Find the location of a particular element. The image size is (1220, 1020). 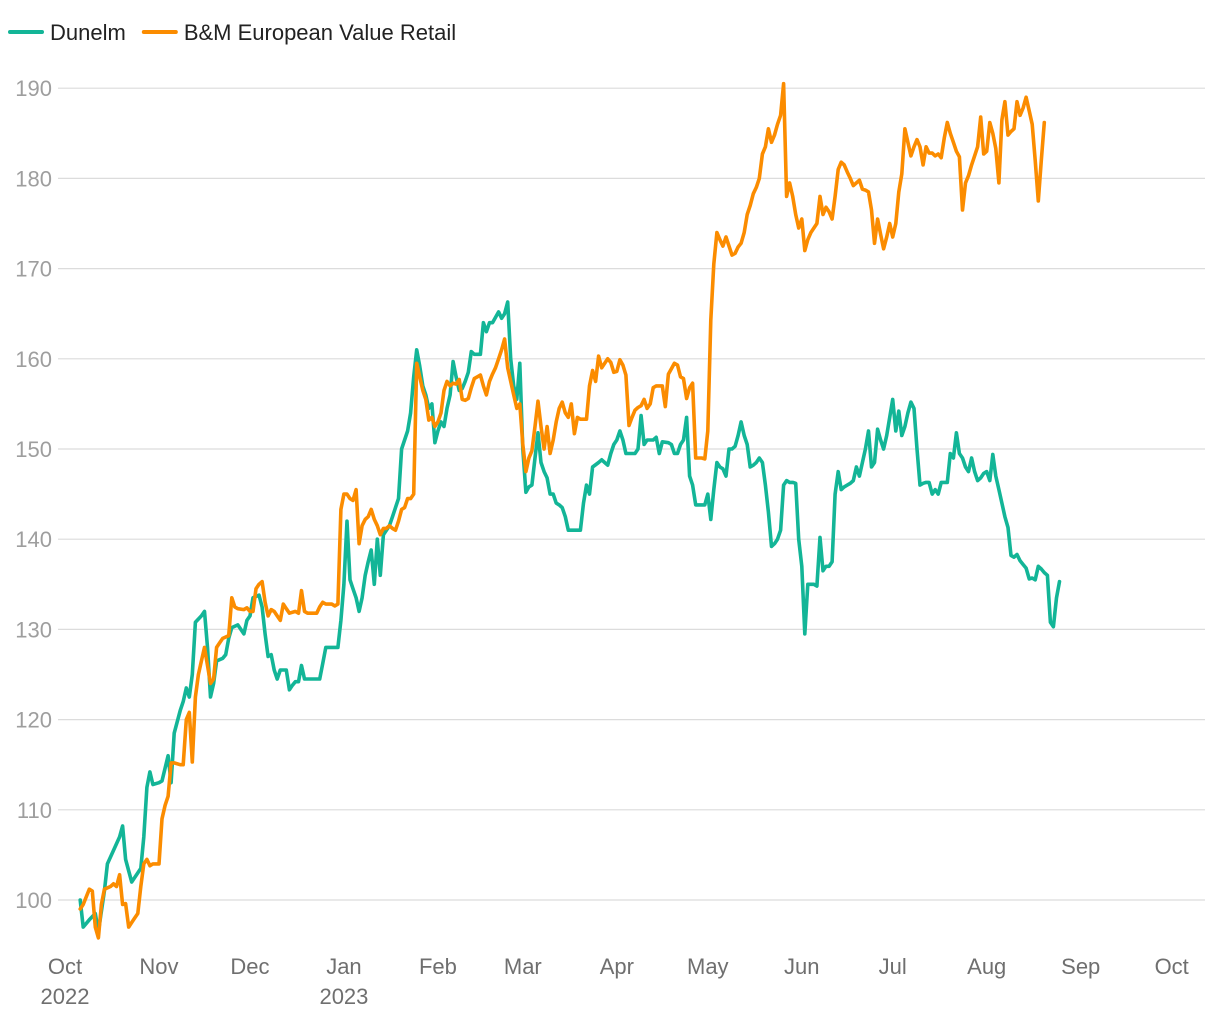

y-tick-label-190: 190 is located at coordinates (33, 88).